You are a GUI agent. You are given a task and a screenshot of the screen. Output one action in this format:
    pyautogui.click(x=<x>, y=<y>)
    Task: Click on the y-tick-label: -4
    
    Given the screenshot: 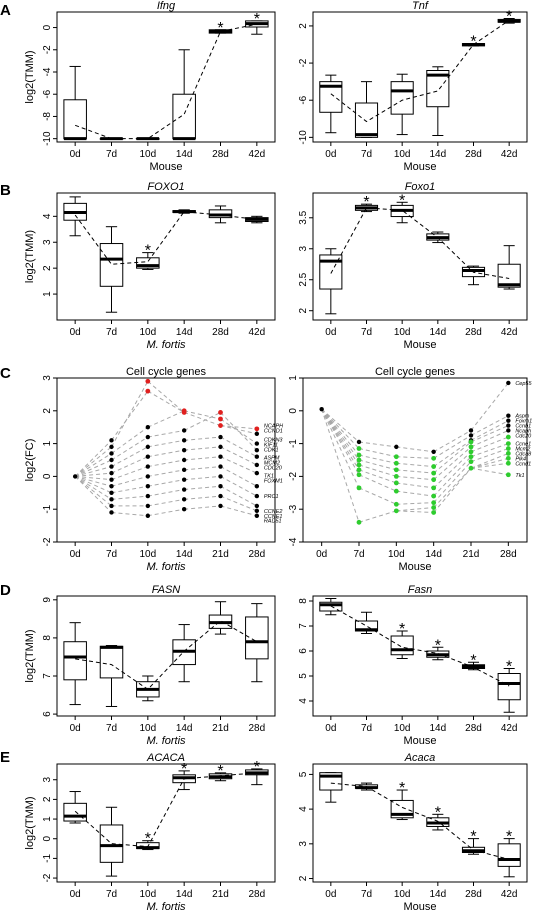 What is the action you would take?
    pyautogui.click(x=293, y=541)
    